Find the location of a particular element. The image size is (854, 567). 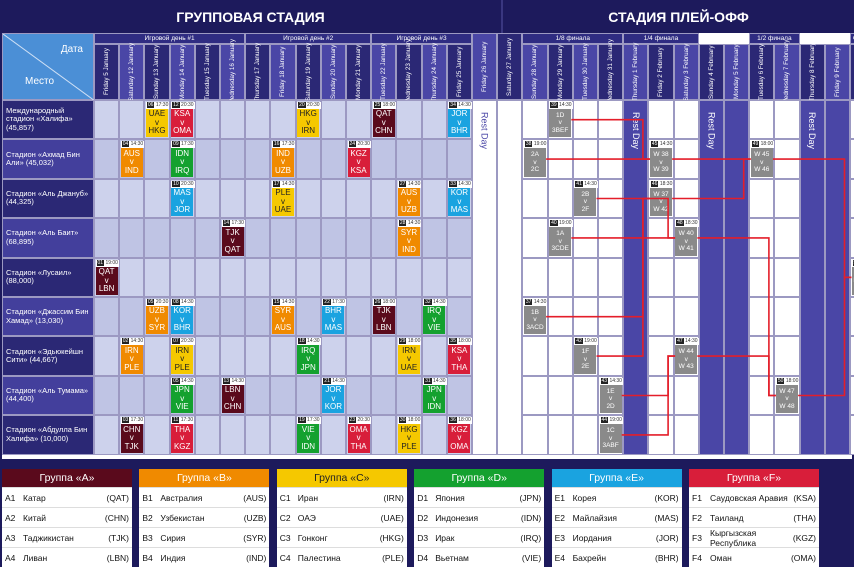

team-name: Ливан is located at coordinates (65, 558).